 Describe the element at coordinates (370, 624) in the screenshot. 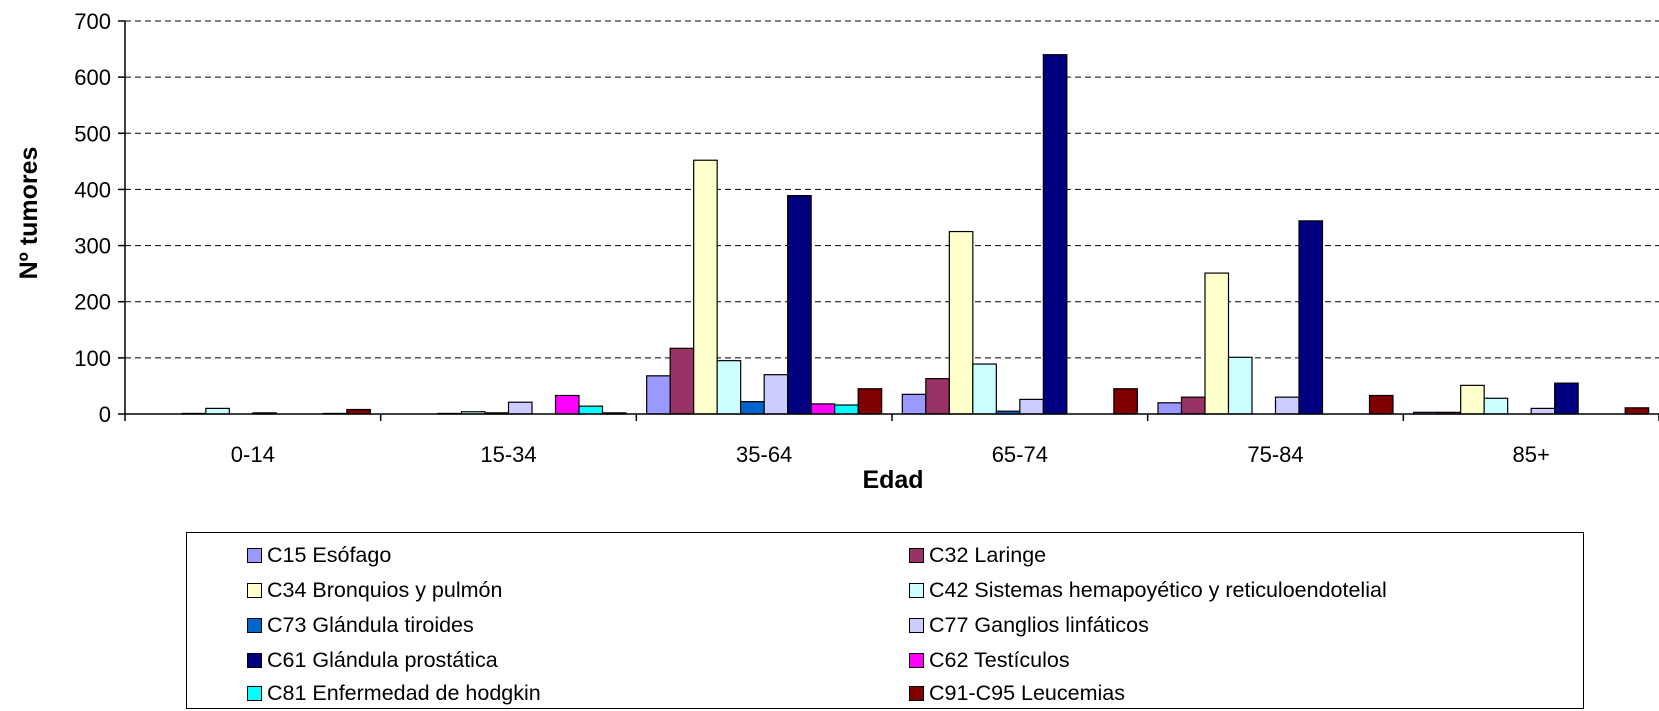

I see `legend-label: C73 Glándula tiroides` at that location.